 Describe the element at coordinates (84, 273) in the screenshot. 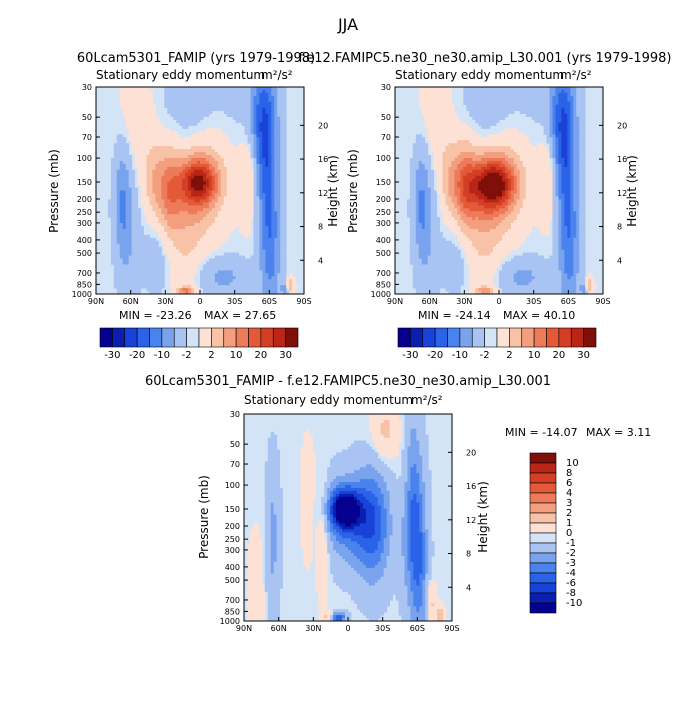

I see `y-tick-label: 700` at that location.